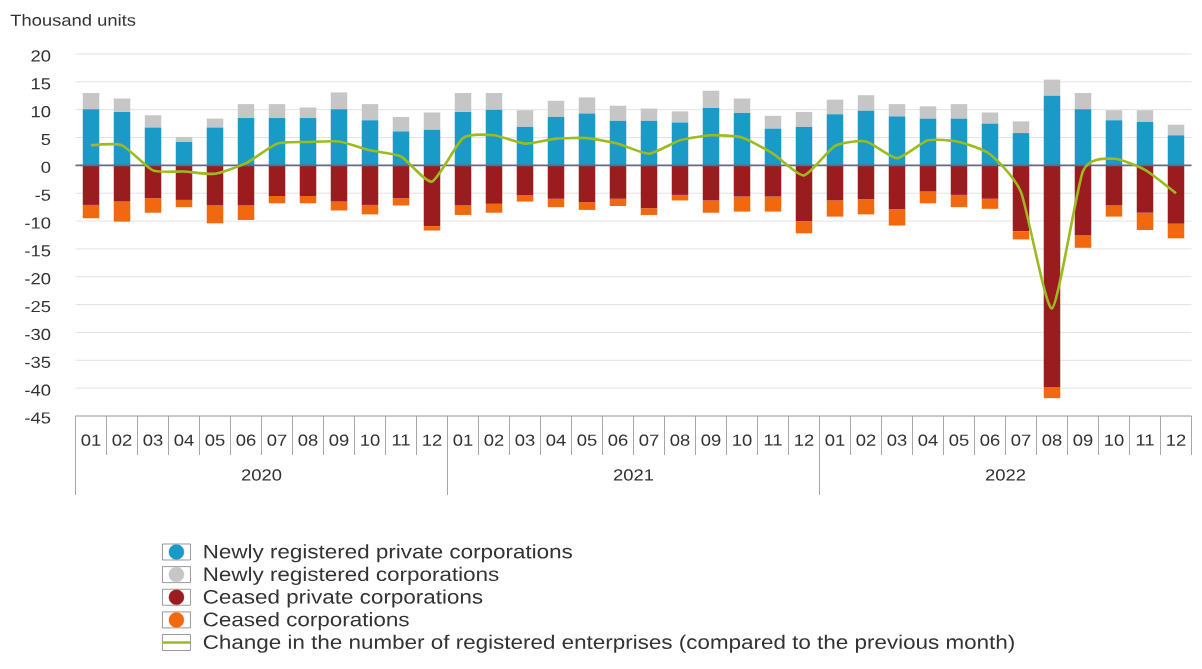 The image size is (1202, 669). I want to click on text: 2021, so click(633, 475).